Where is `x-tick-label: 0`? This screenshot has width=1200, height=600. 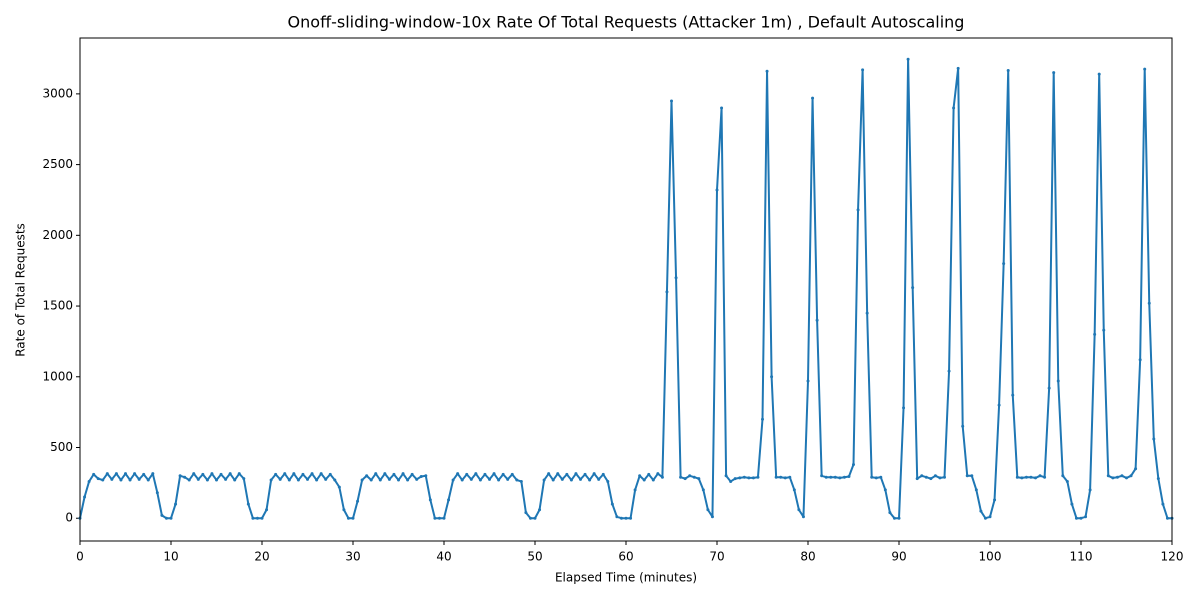
x-tick-label: 0 is located at coordinates (80, 557).